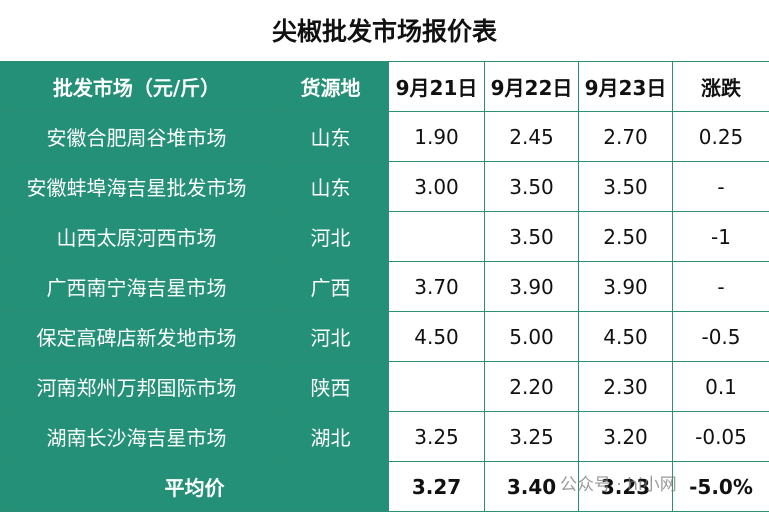  What do you see at coordinates (532, 337) in the screenshot?
I see `table-cell: 5.00` at bounding box center [532, 337].